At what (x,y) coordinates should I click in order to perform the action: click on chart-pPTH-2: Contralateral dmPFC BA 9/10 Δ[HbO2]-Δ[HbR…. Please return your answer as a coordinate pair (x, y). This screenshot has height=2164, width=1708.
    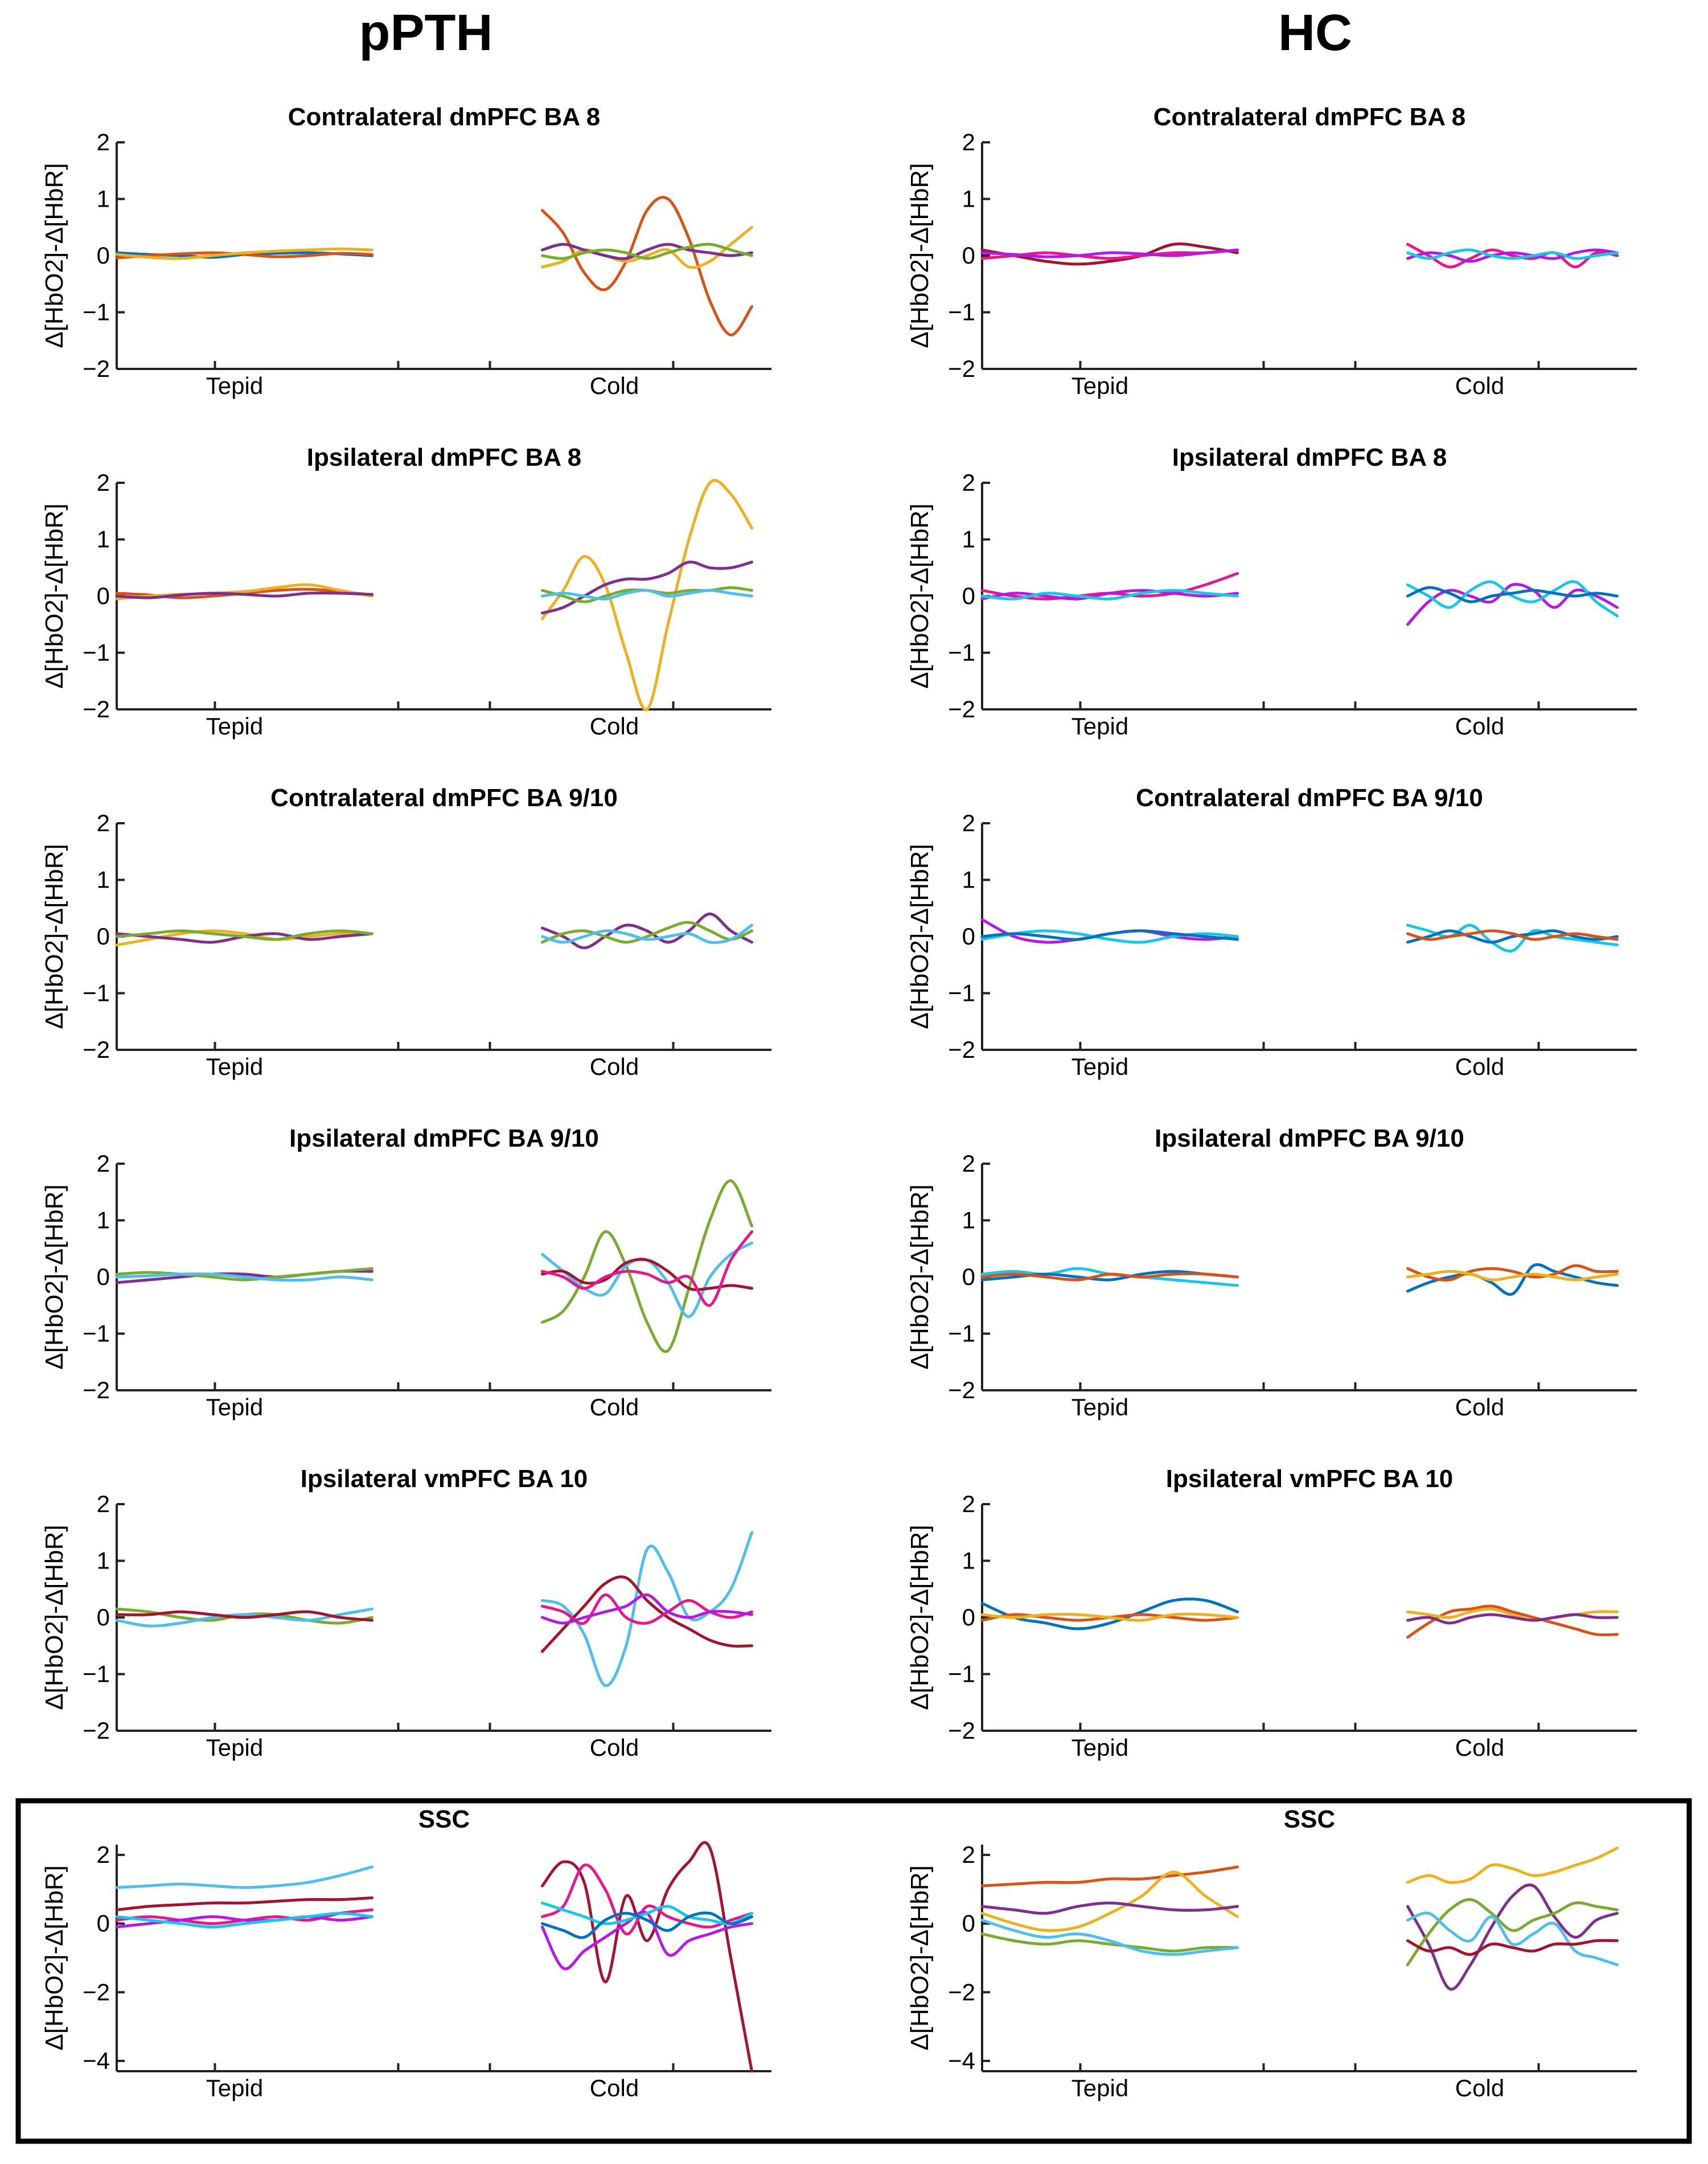
    Looking at the image, I should click on (405, 932).